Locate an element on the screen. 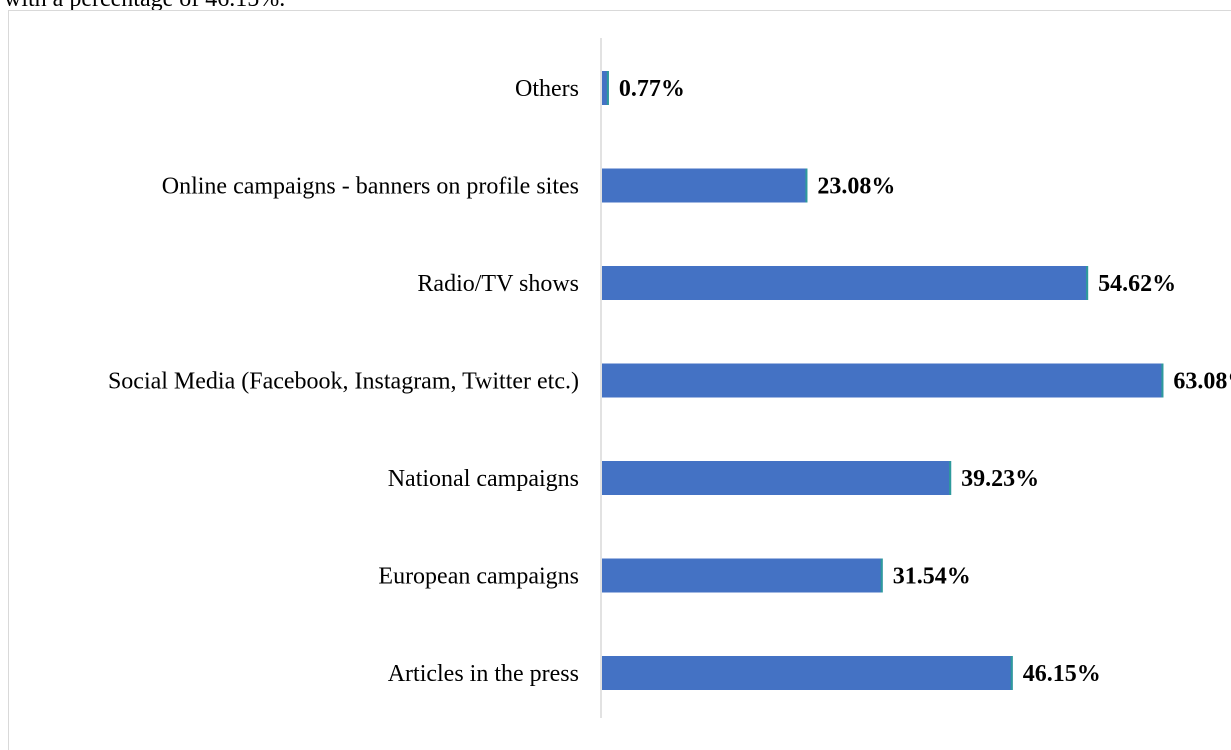  intro-text-fragment: with a percentage of 46.15%. is located at coordinates (144, 6).